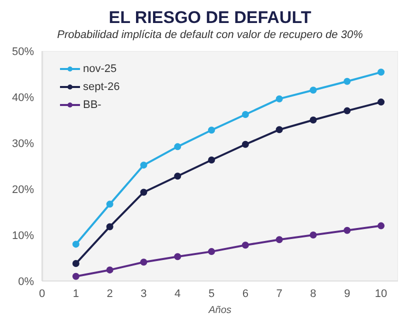  I want to click on legend-label: sept-26, so click(101, 87).